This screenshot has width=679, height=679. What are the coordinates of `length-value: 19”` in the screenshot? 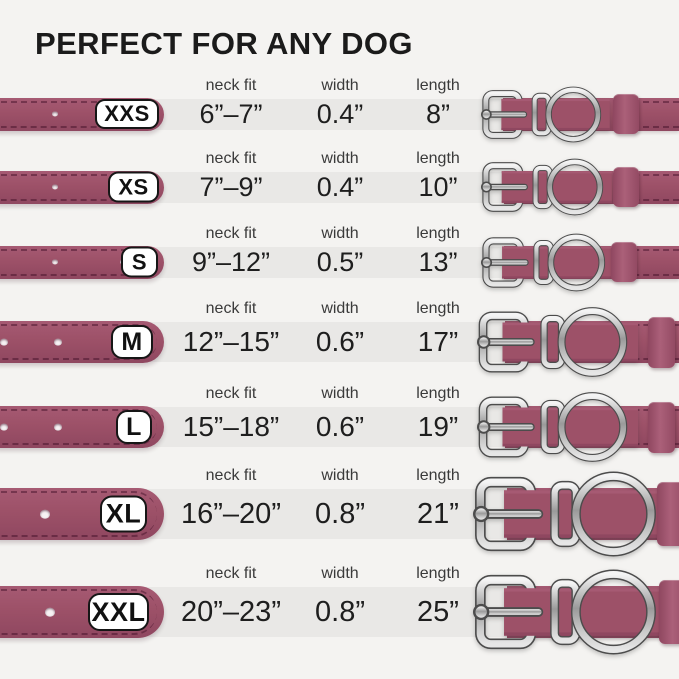 It's located at (438, 426).